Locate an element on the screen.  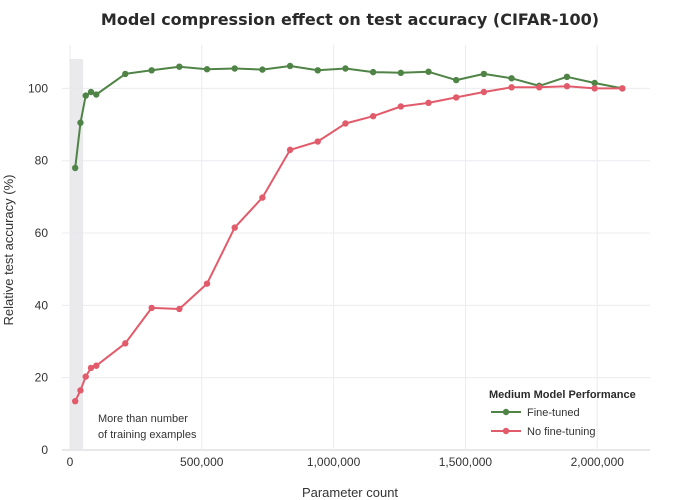
y-axis-title: Relative test accuracy (%) is located at coordinates (8, 250).